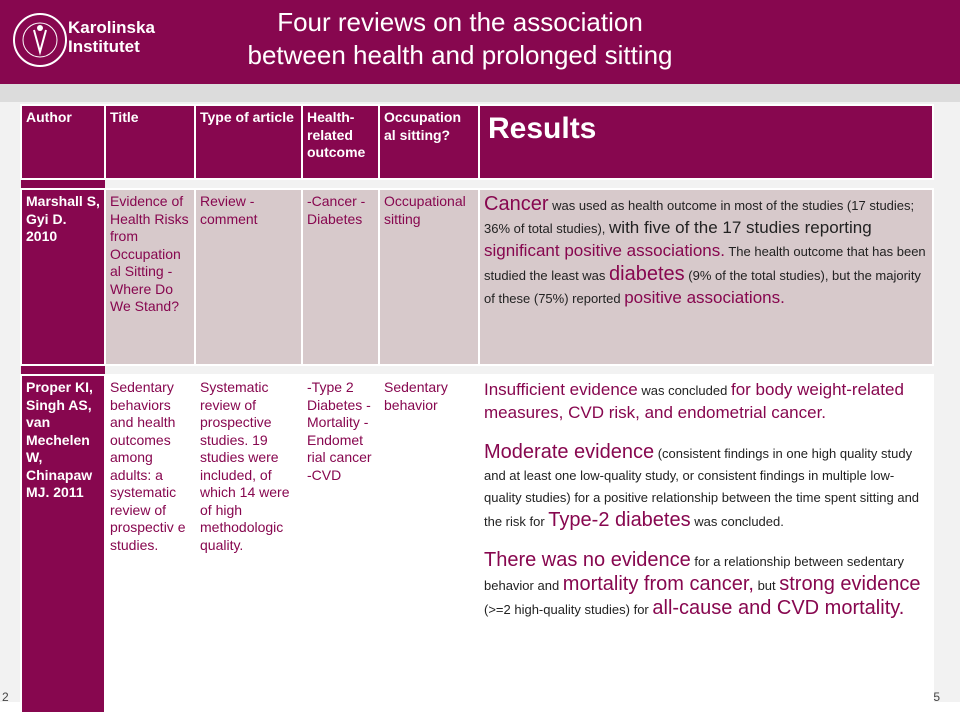  What do you see at coordinates (340, 142) in the screenshot?
I see `col-outcome: Health-related outcome` at bounding box center [340, 142].